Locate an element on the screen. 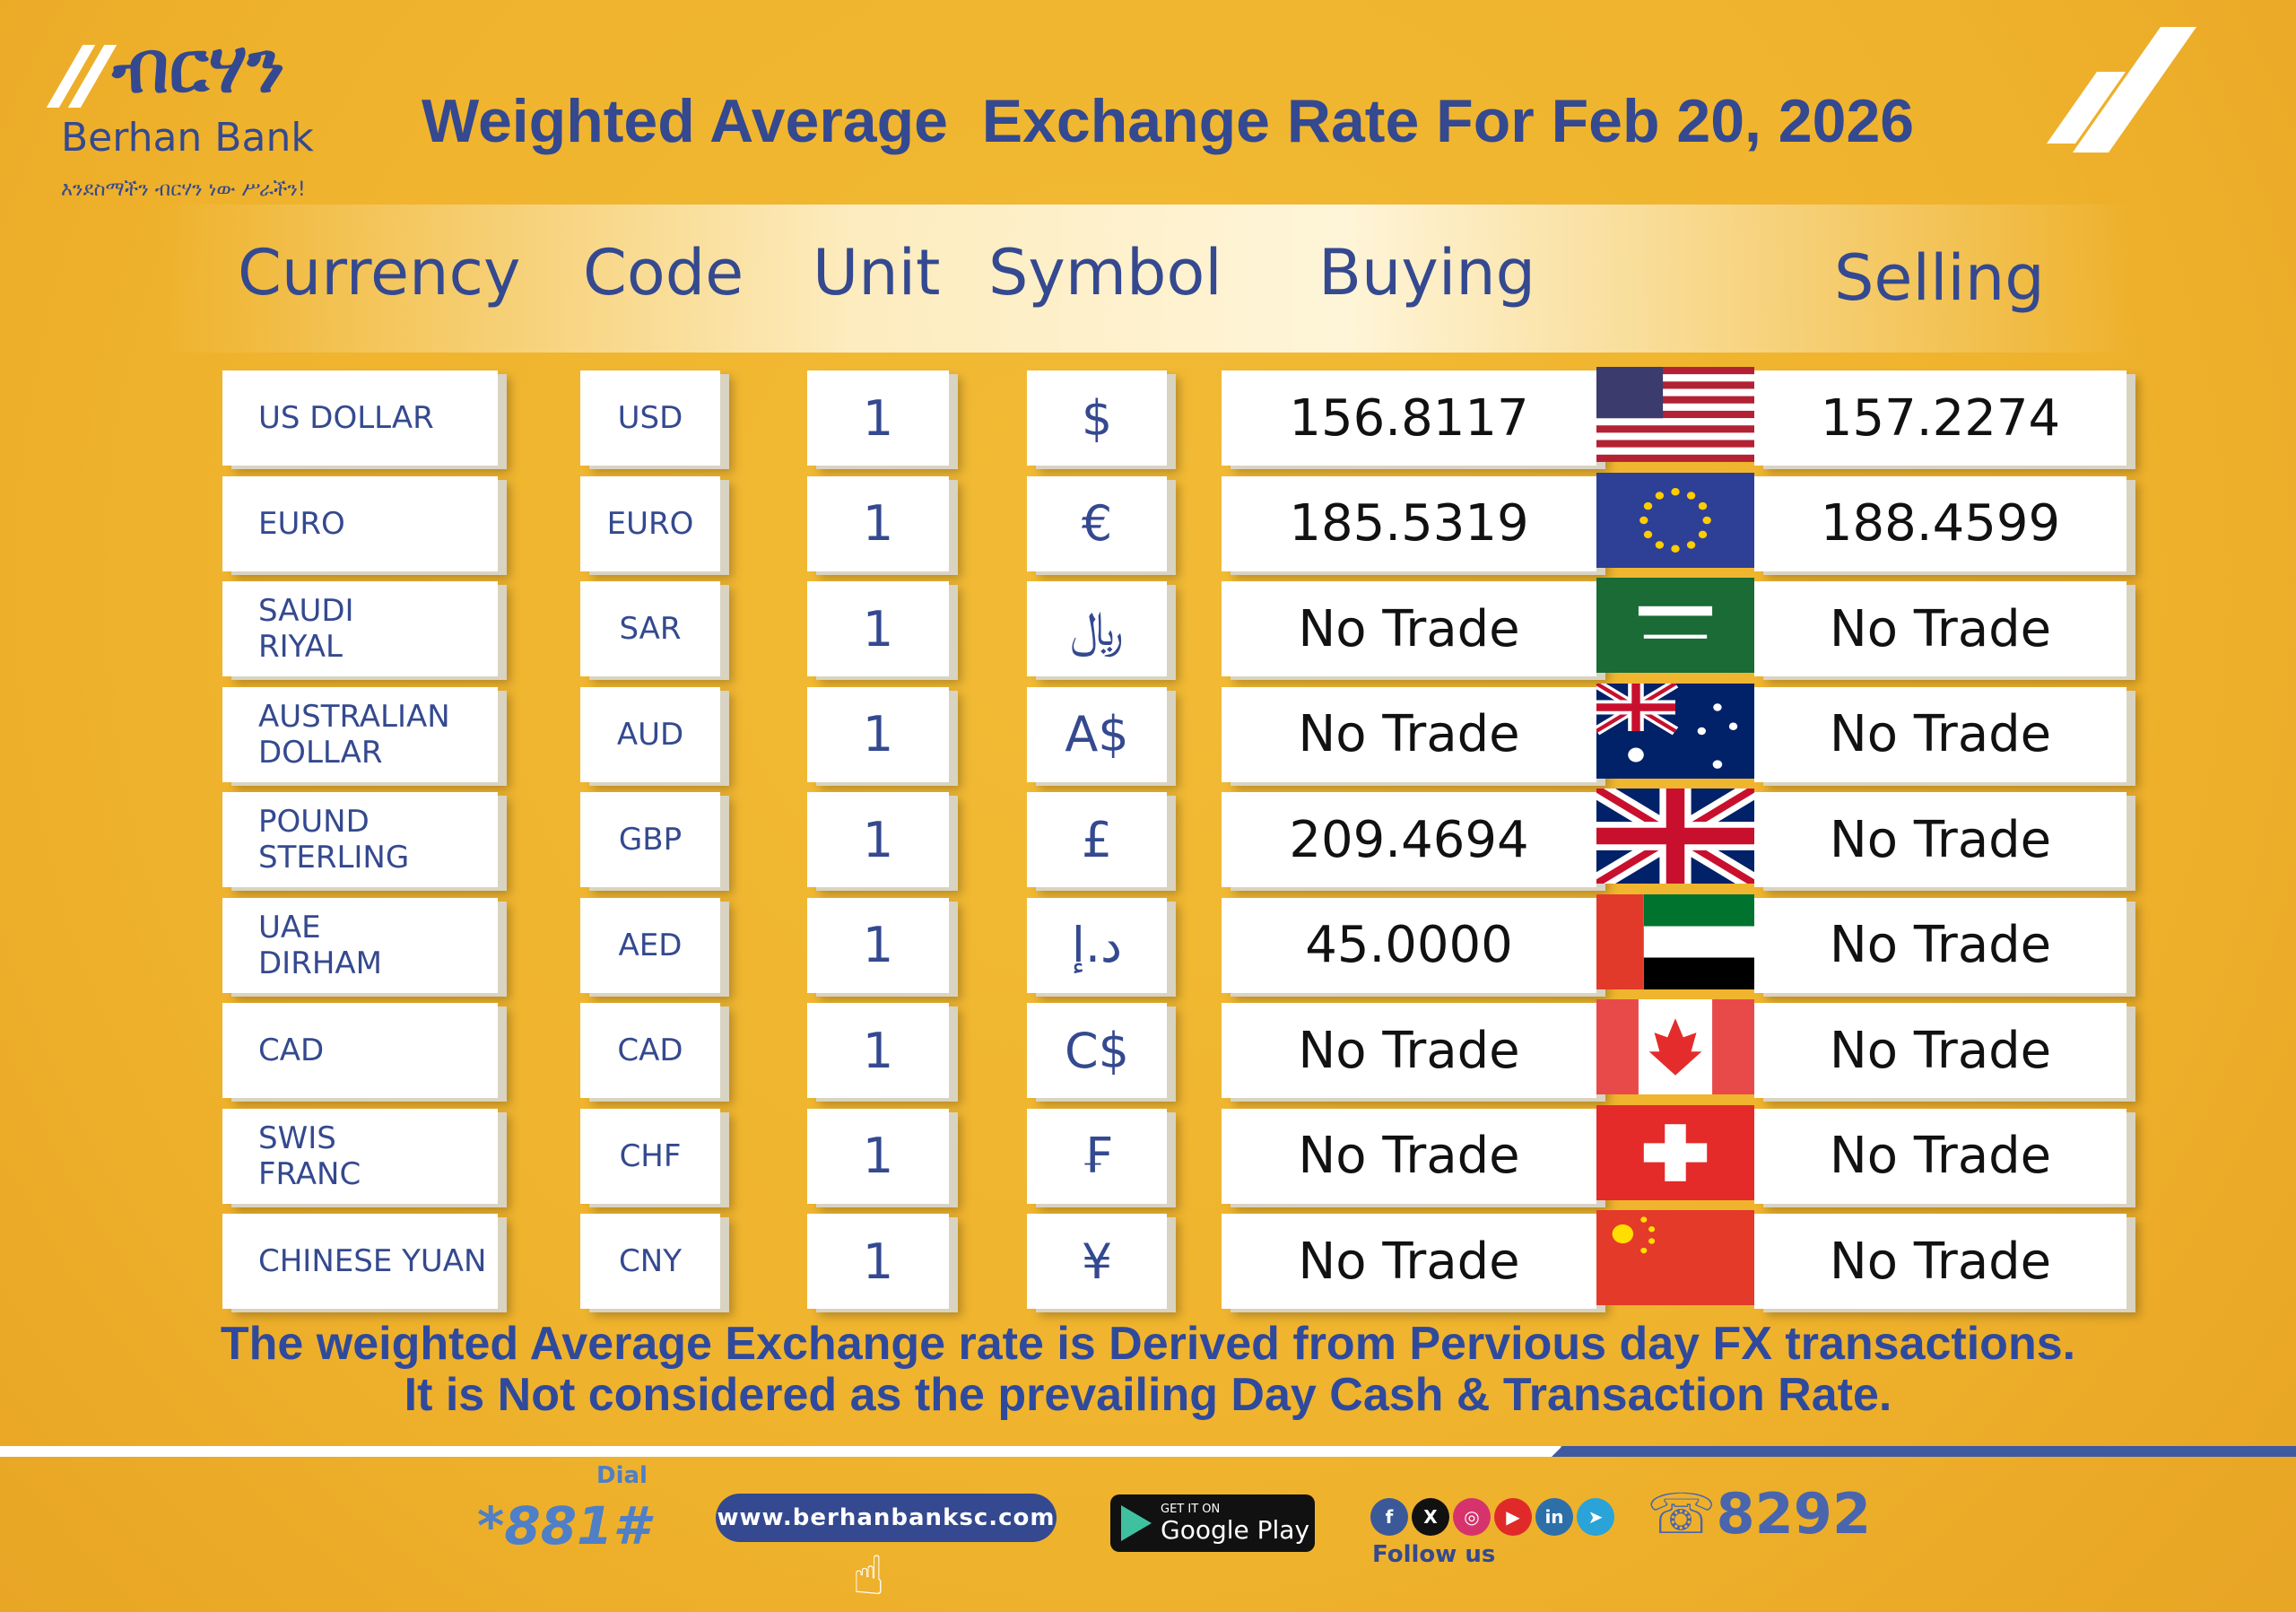 This screenshot has height=1612, width=2296. symbol-cell-text: $ is located at coordinates (1097, 418).